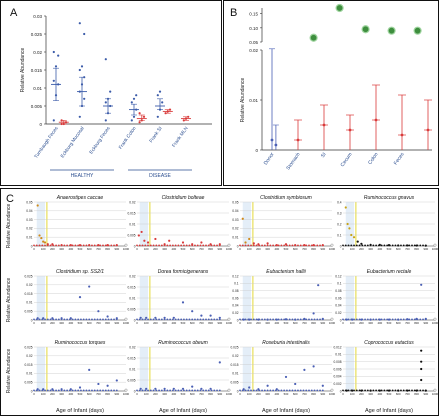 The image size is (440, 417). I want to click on panel-b-letter: B, so click(233, 13).